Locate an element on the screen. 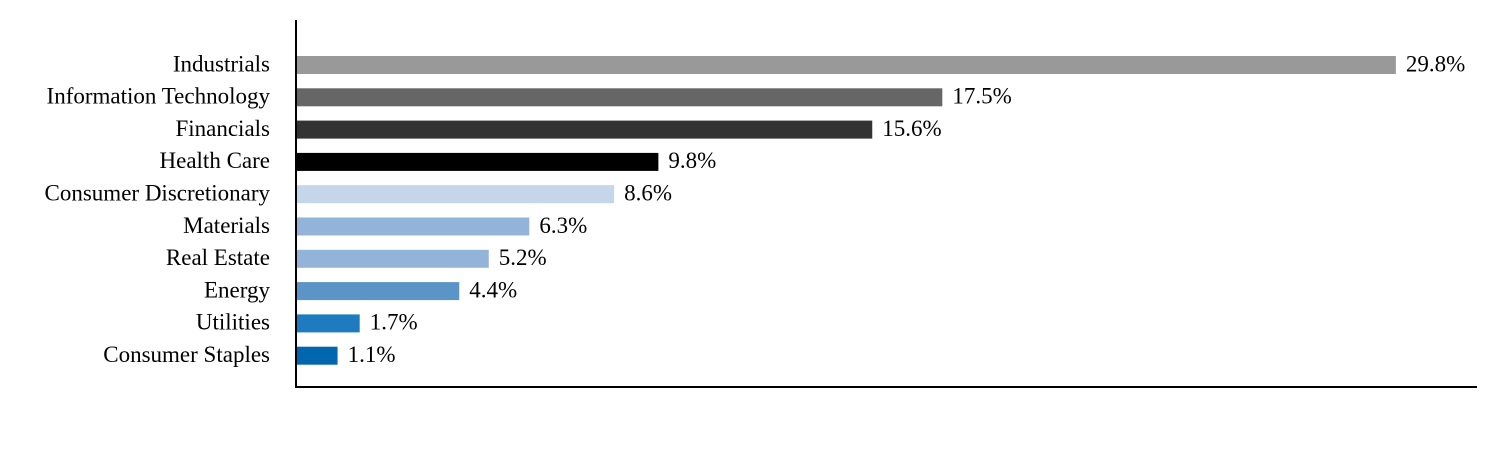 The width and height of the screenshot is (1512, 456). y-tick-label: Financials is located at coordinates (222, 128).